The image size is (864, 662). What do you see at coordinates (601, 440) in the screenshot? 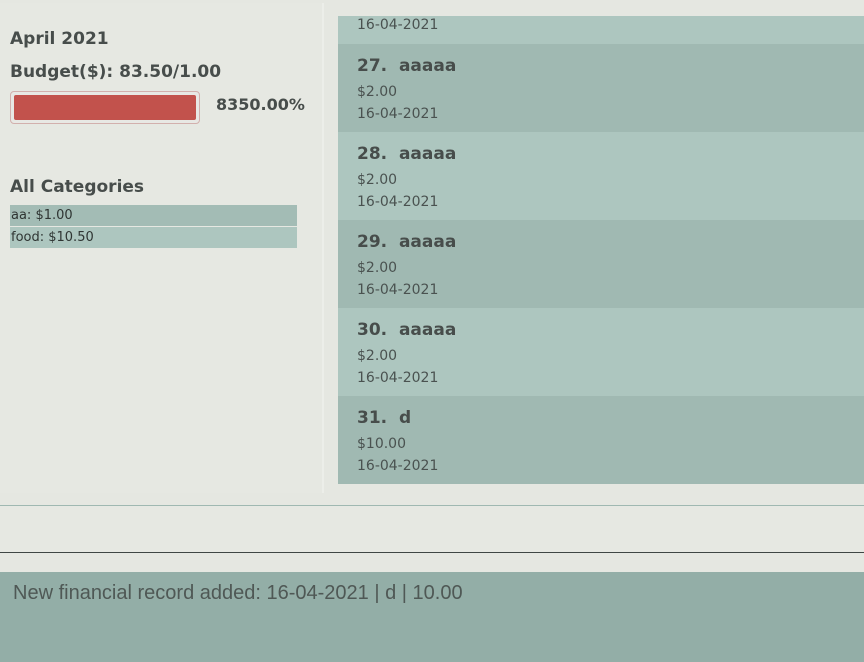
I see `list-item: 31. d $10.00 16-04-2021` at bounding box center [601, 440].